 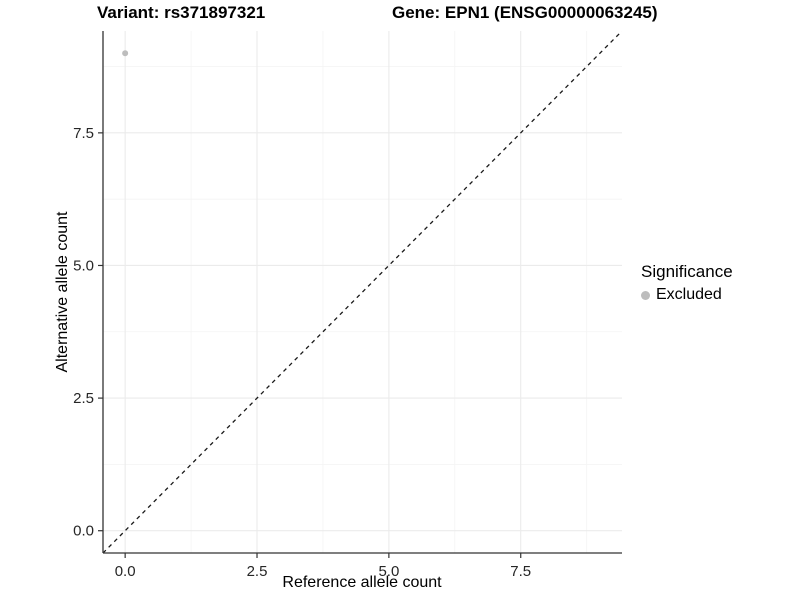 What do you see at coordinates (362, 582) in the screenshot?
I see `x-axis-title: Reference allele count` at bounding box center [362, 582].